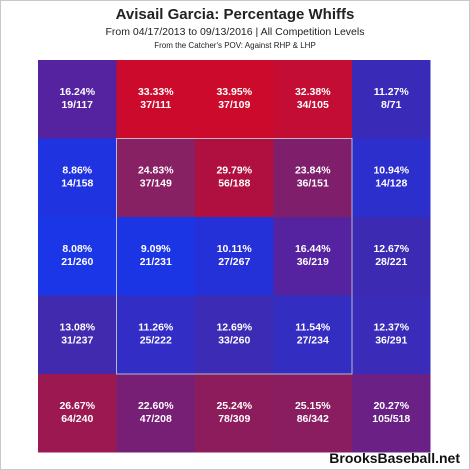  What do you see at coordinates (77, 262) in the screenshot?
I see `cell-count-label: 21/260` at bounding box center [77, 262].